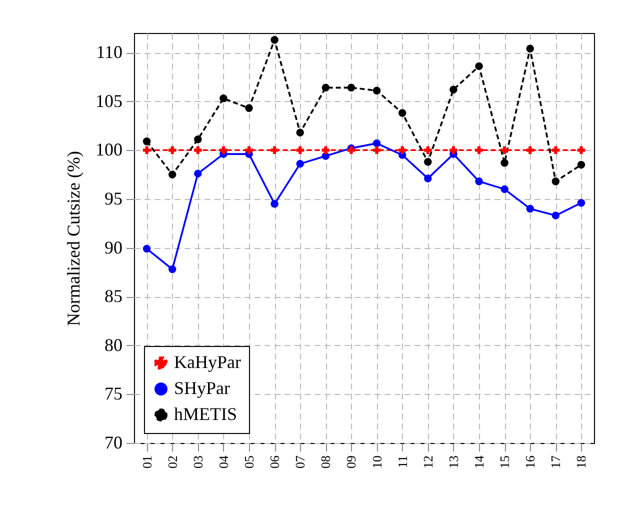  What do you see at coordinates (113, 198) in the screenshot?
I see `y-tick-label: 95` at bounding box center [113, 198].